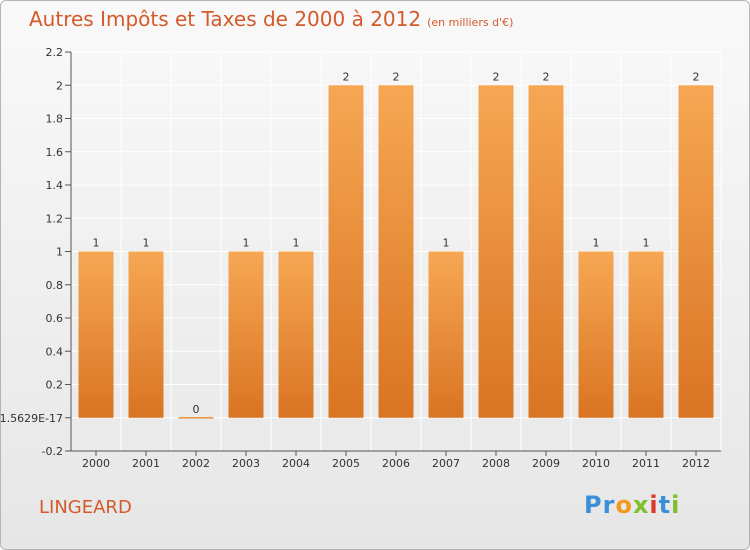  What do you see at coordinates (225, 19) in the screenshot?
I see `chart-title-text: Autres Impôts et Taxes de 2000 à 2012` at bounding box center [225, 19].